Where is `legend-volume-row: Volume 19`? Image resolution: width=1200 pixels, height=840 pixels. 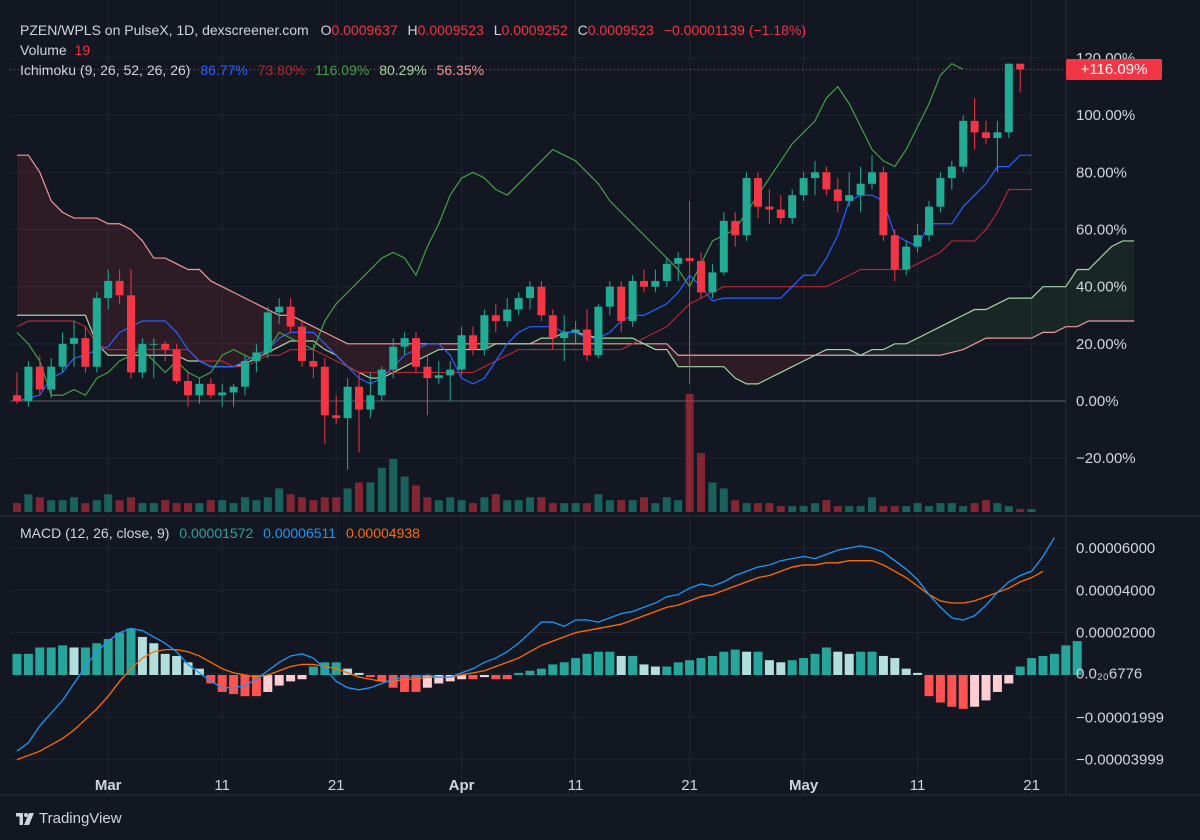
legend-volume-row: Volume 19 is located at coordinates (55, 50).